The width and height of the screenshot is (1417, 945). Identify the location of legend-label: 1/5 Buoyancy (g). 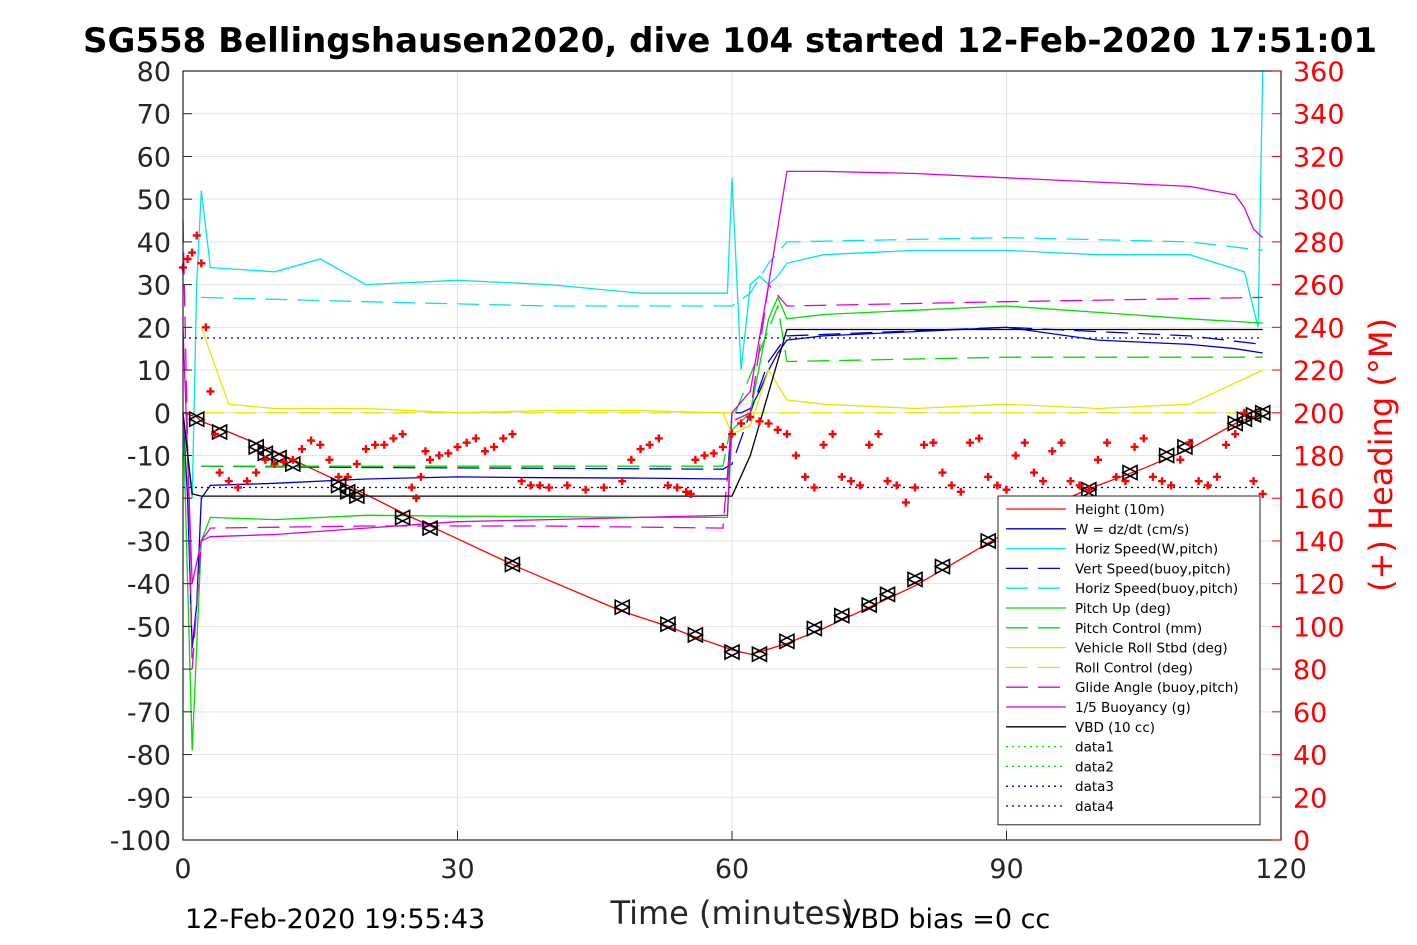
(1133, 708).